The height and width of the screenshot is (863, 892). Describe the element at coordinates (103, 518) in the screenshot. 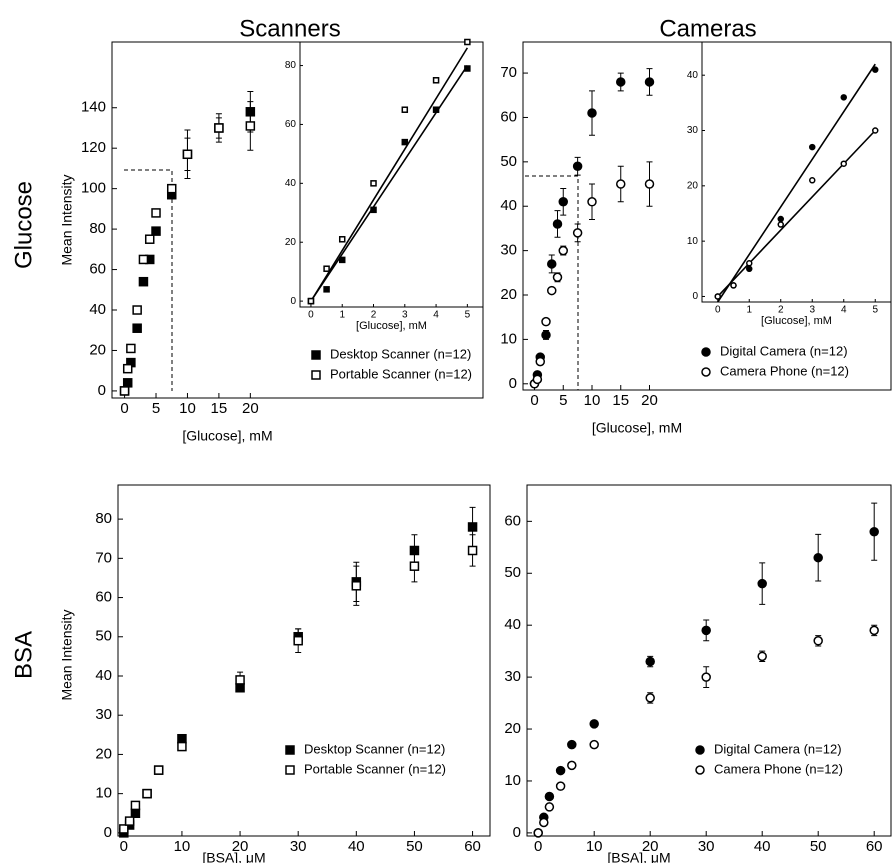

I see `y-tick-label: 80` at that location.